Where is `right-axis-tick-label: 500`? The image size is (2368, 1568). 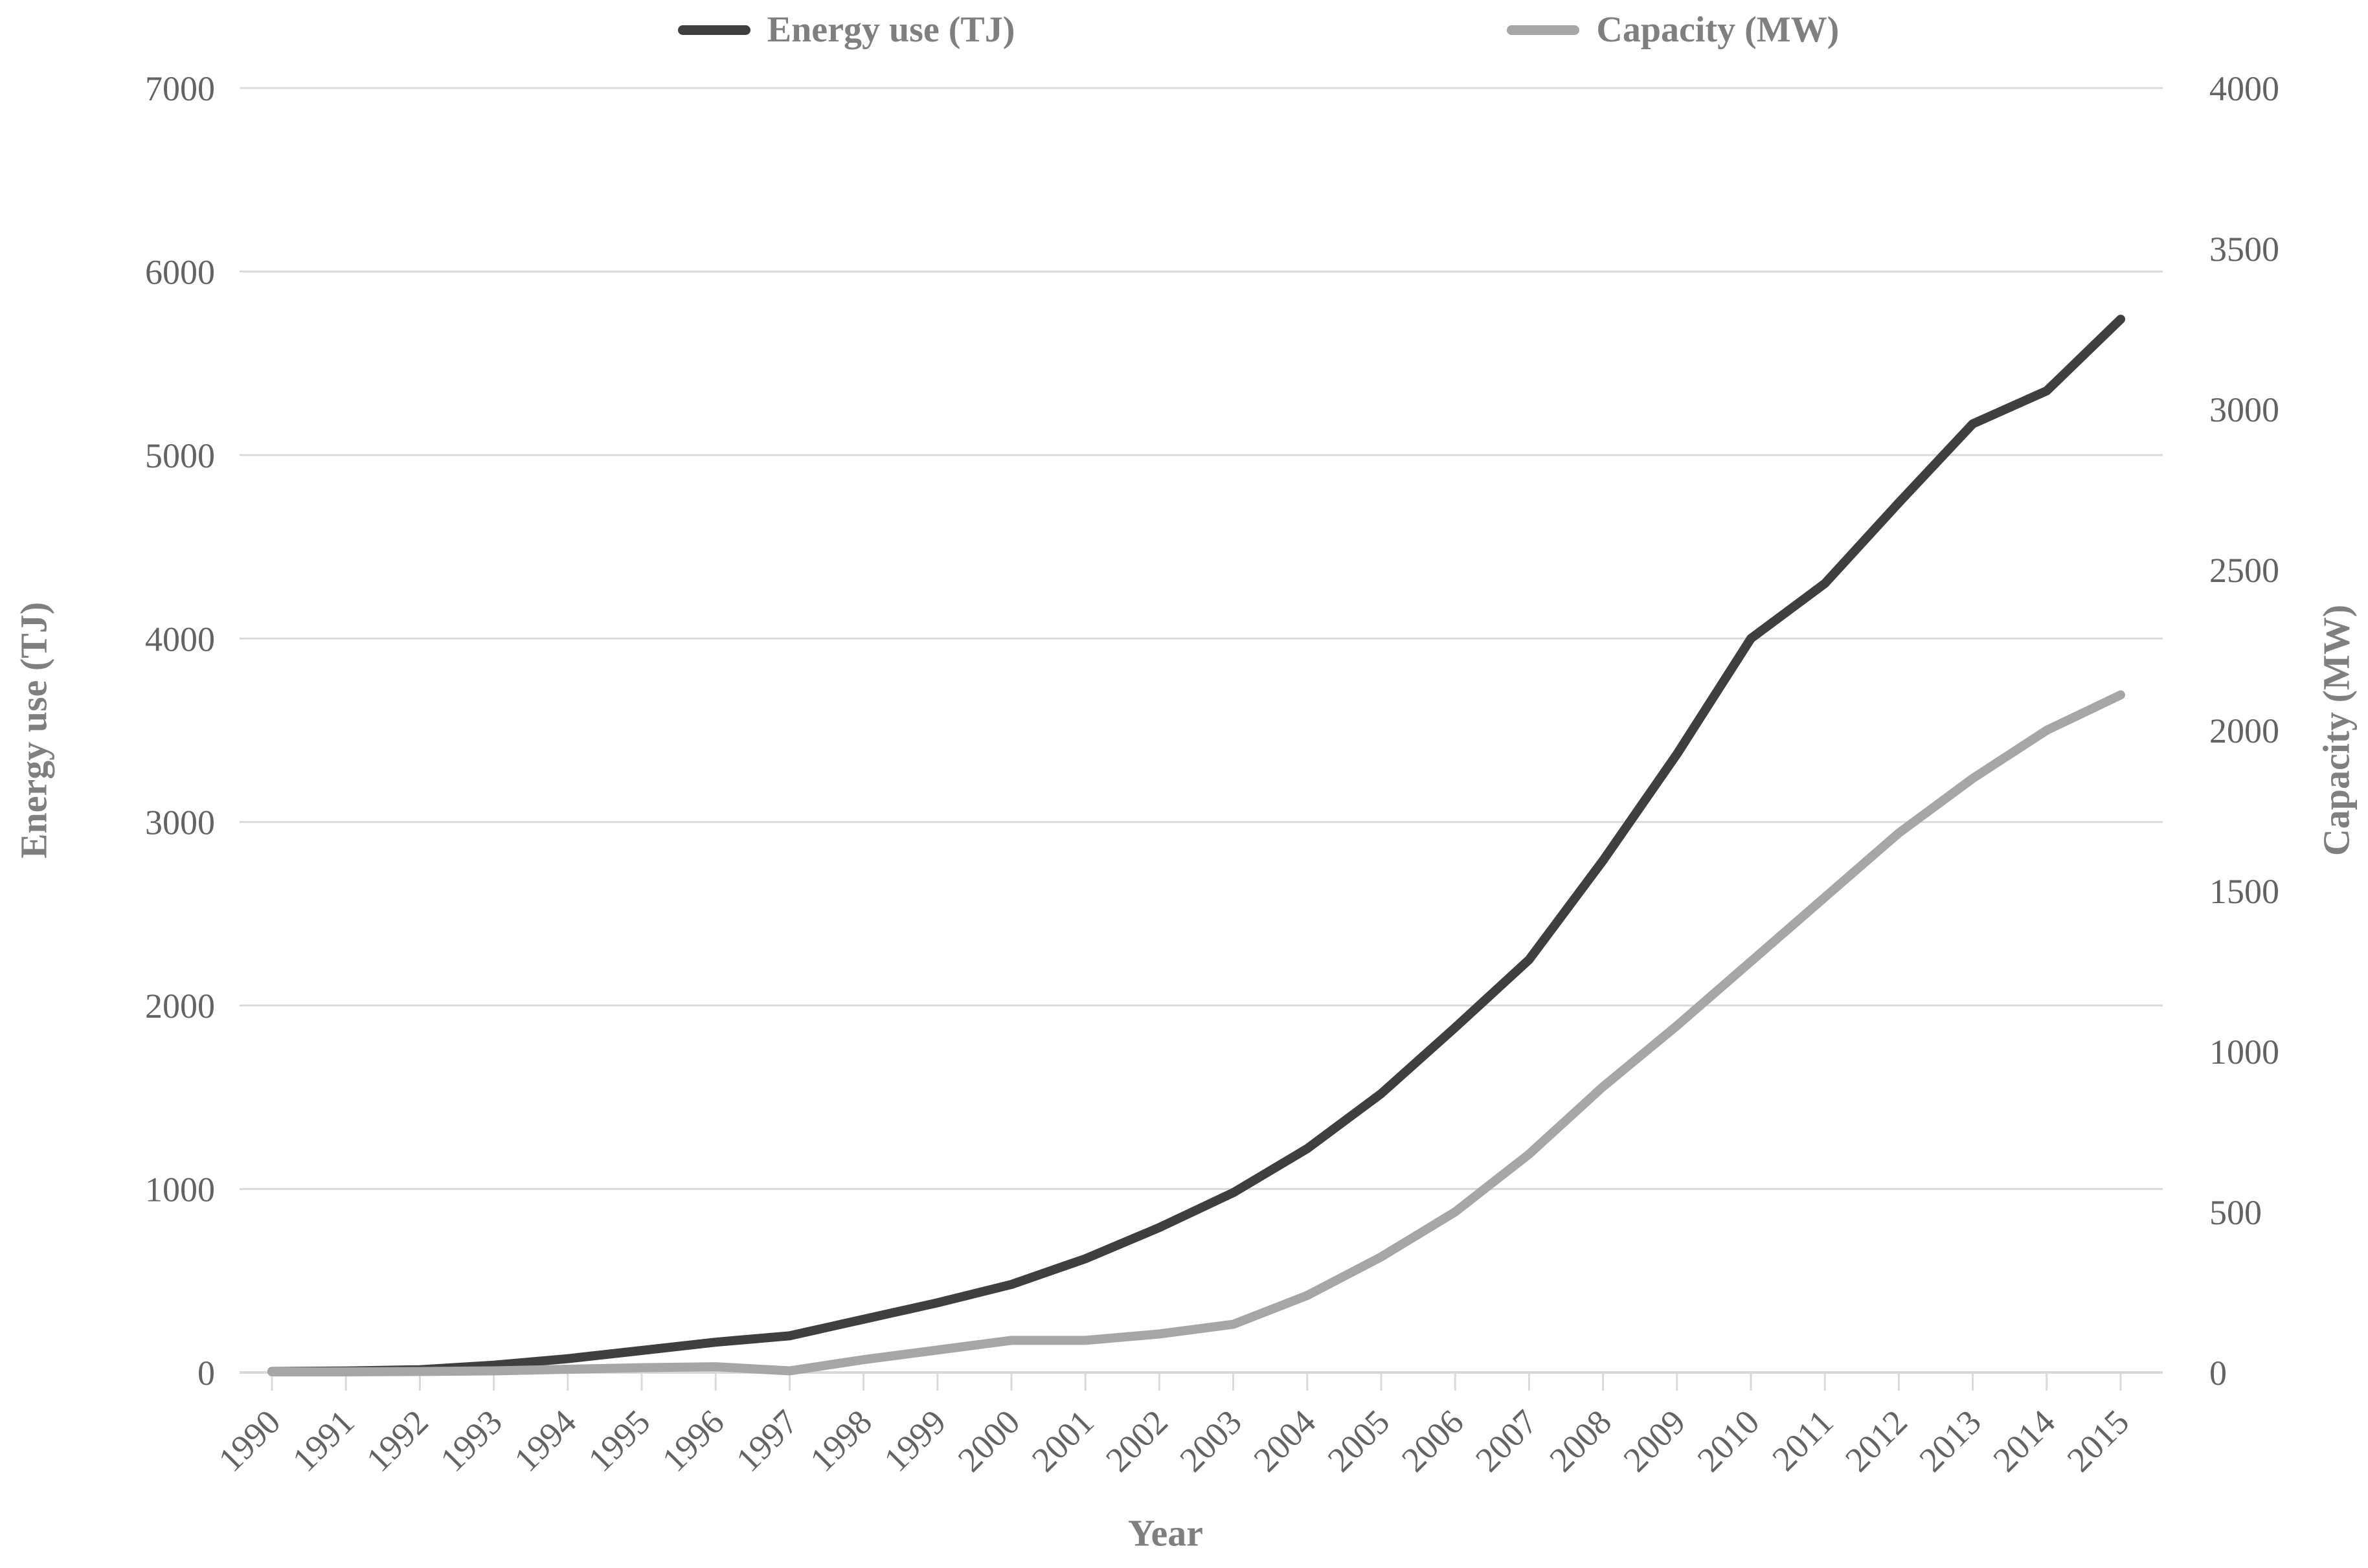
right-axis-tick-label: 500 is located at coordinates (2235, 1213).